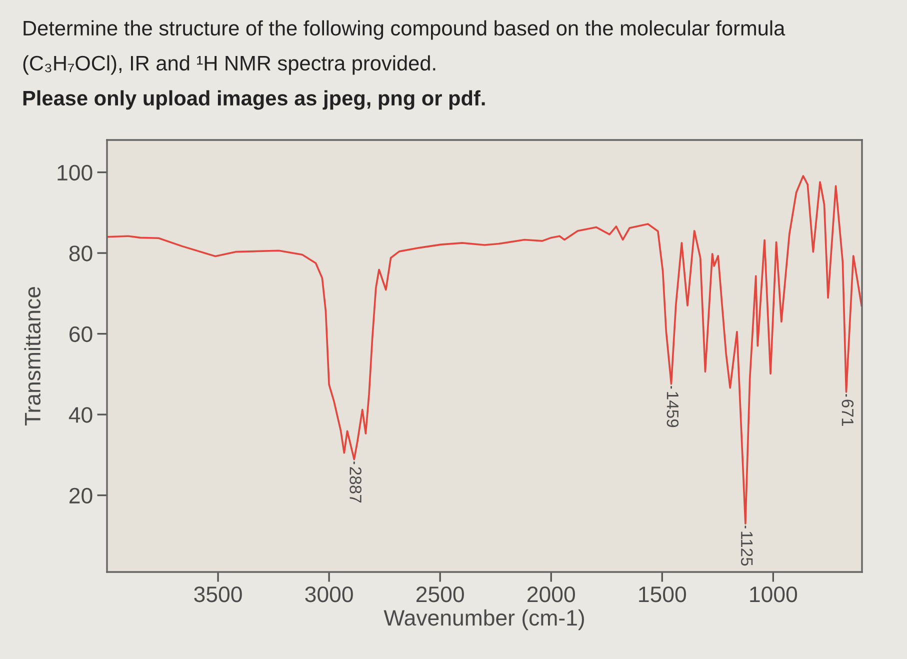 This screenshot has width=907, height=659. What do you see at coordinates (218, 594) in the screenshot?
I see `x-tick-label: 3500` at bounding box center [218, 594].